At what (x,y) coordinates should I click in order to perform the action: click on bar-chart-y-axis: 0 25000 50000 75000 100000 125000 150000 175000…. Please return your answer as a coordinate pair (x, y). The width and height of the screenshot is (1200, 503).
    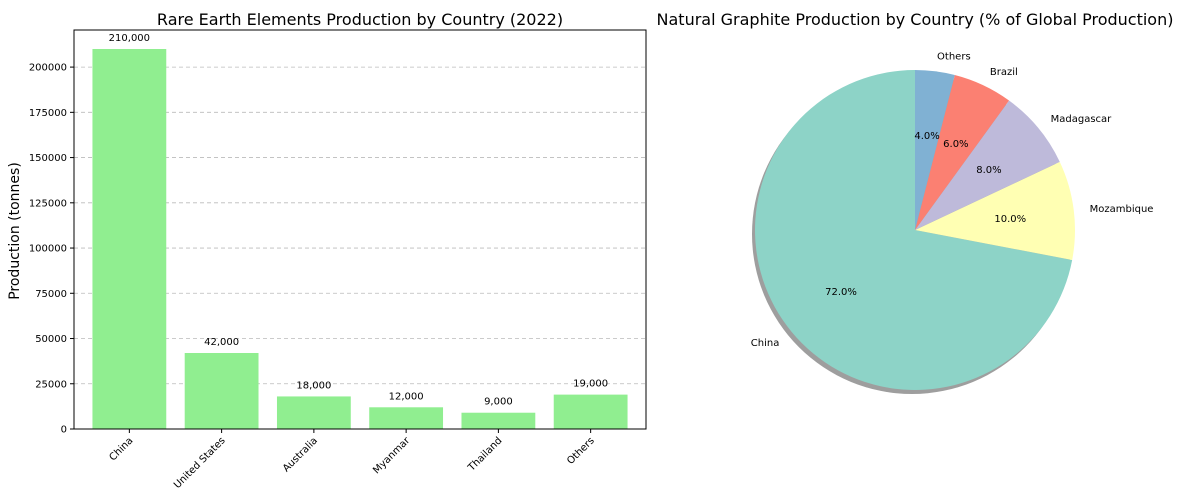
    Looking at the image, I should click on (51, 249).